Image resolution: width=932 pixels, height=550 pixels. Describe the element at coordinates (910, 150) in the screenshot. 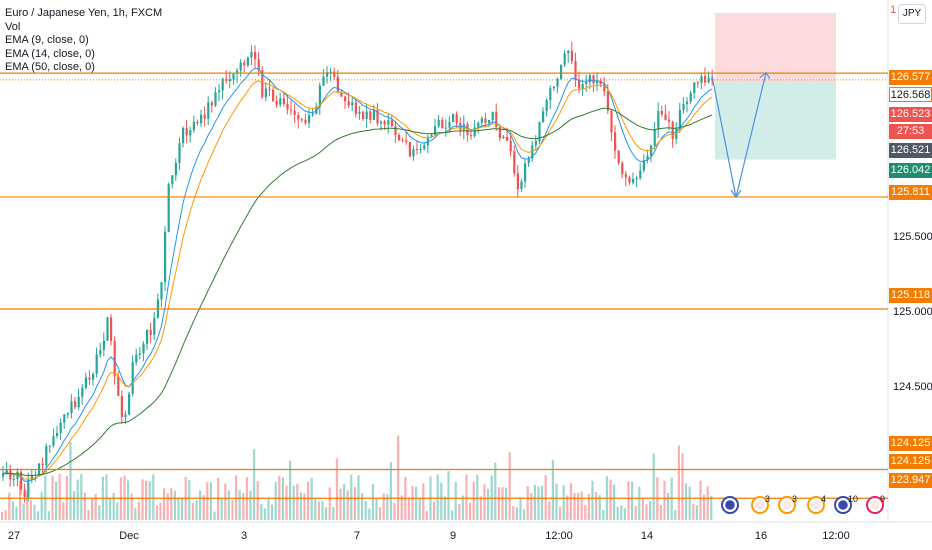

I see `price-tag: 126.521` at that location.